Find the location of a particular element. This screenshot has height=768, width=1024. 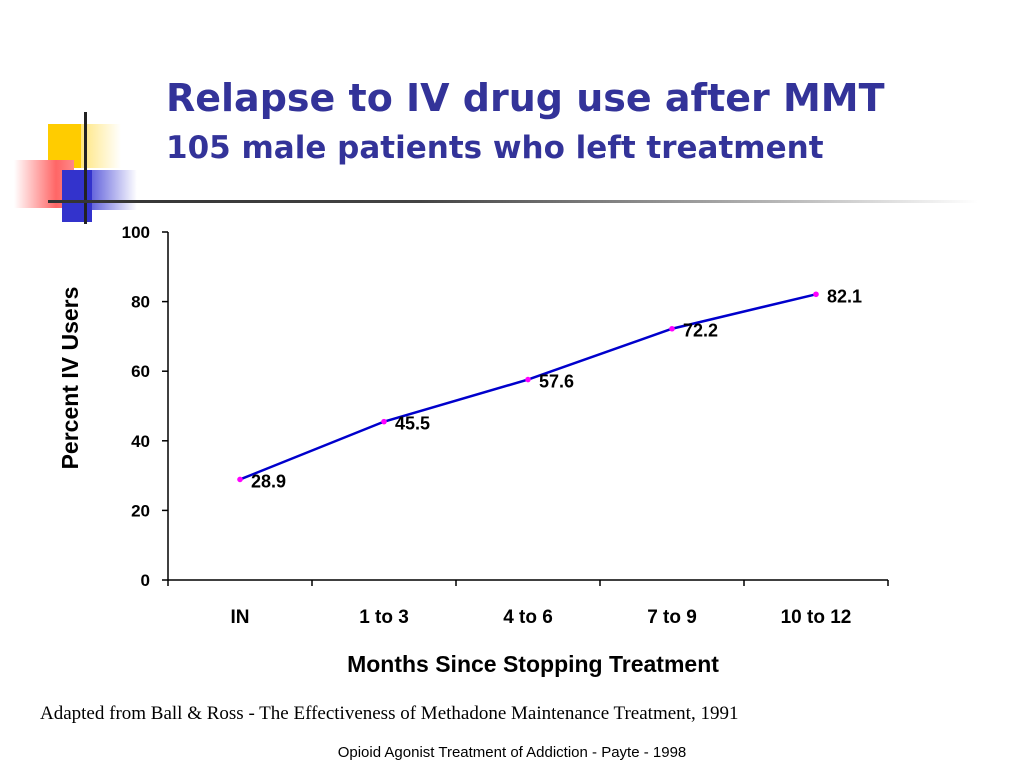

data-label: 57.6 is located at coordinates (556, 382).